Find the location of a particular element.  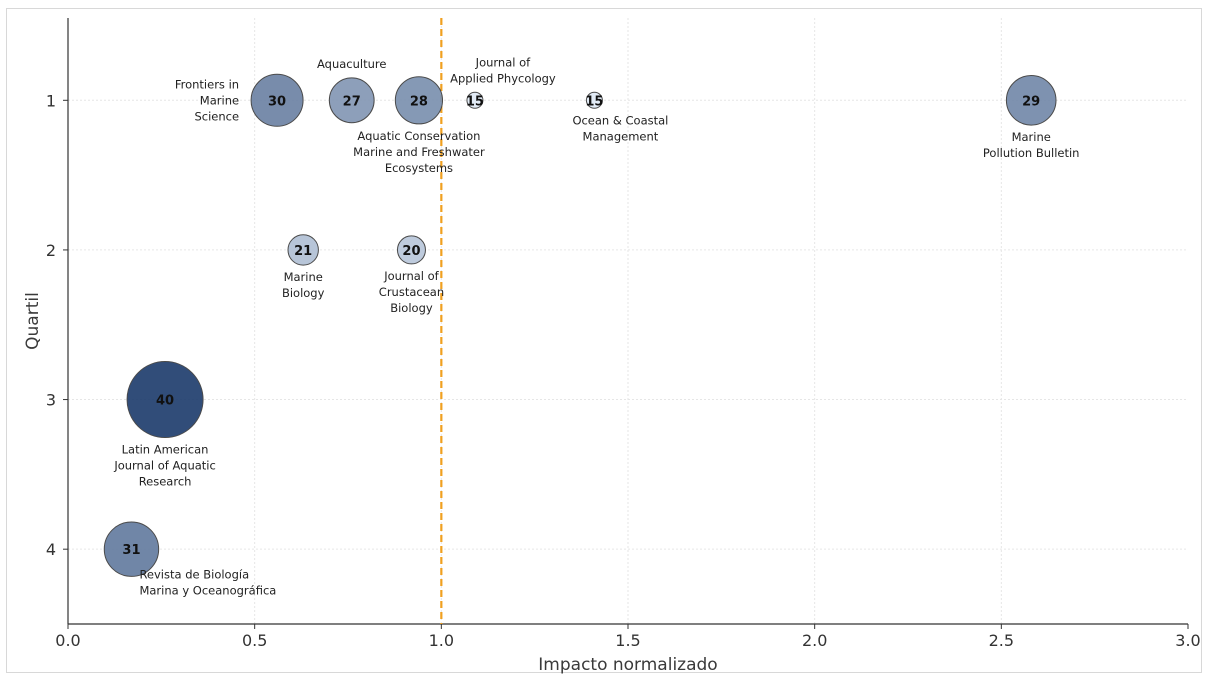

bubble-label-line: Marina y Oceanográfica is located at coordinates (207, 590).